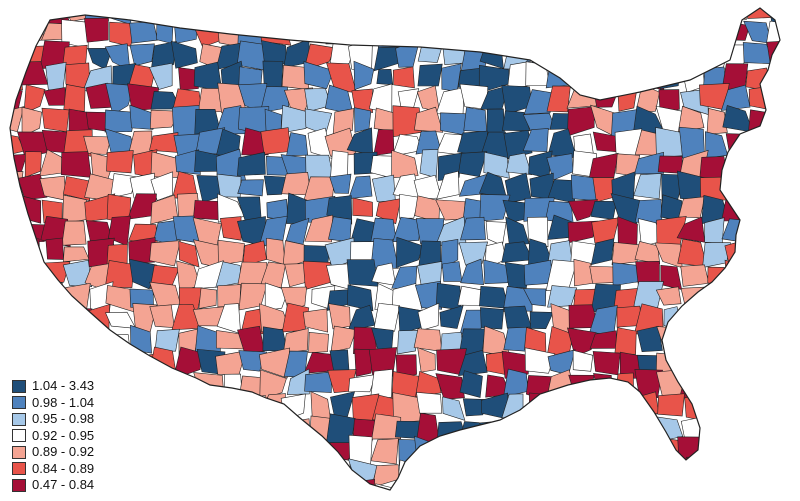  I want to click on legend-label: 0.95 - 0.98, so click(63, 418).